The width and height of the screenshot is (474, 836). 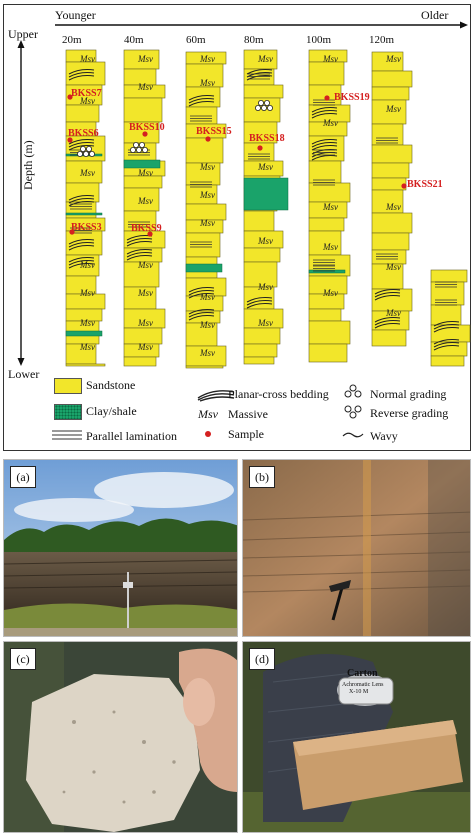 What do you see at coordinates (267, 138) in the screenshot?
I see `sample-label-bkss18: BKSS18` at bounding box center [267, 138].